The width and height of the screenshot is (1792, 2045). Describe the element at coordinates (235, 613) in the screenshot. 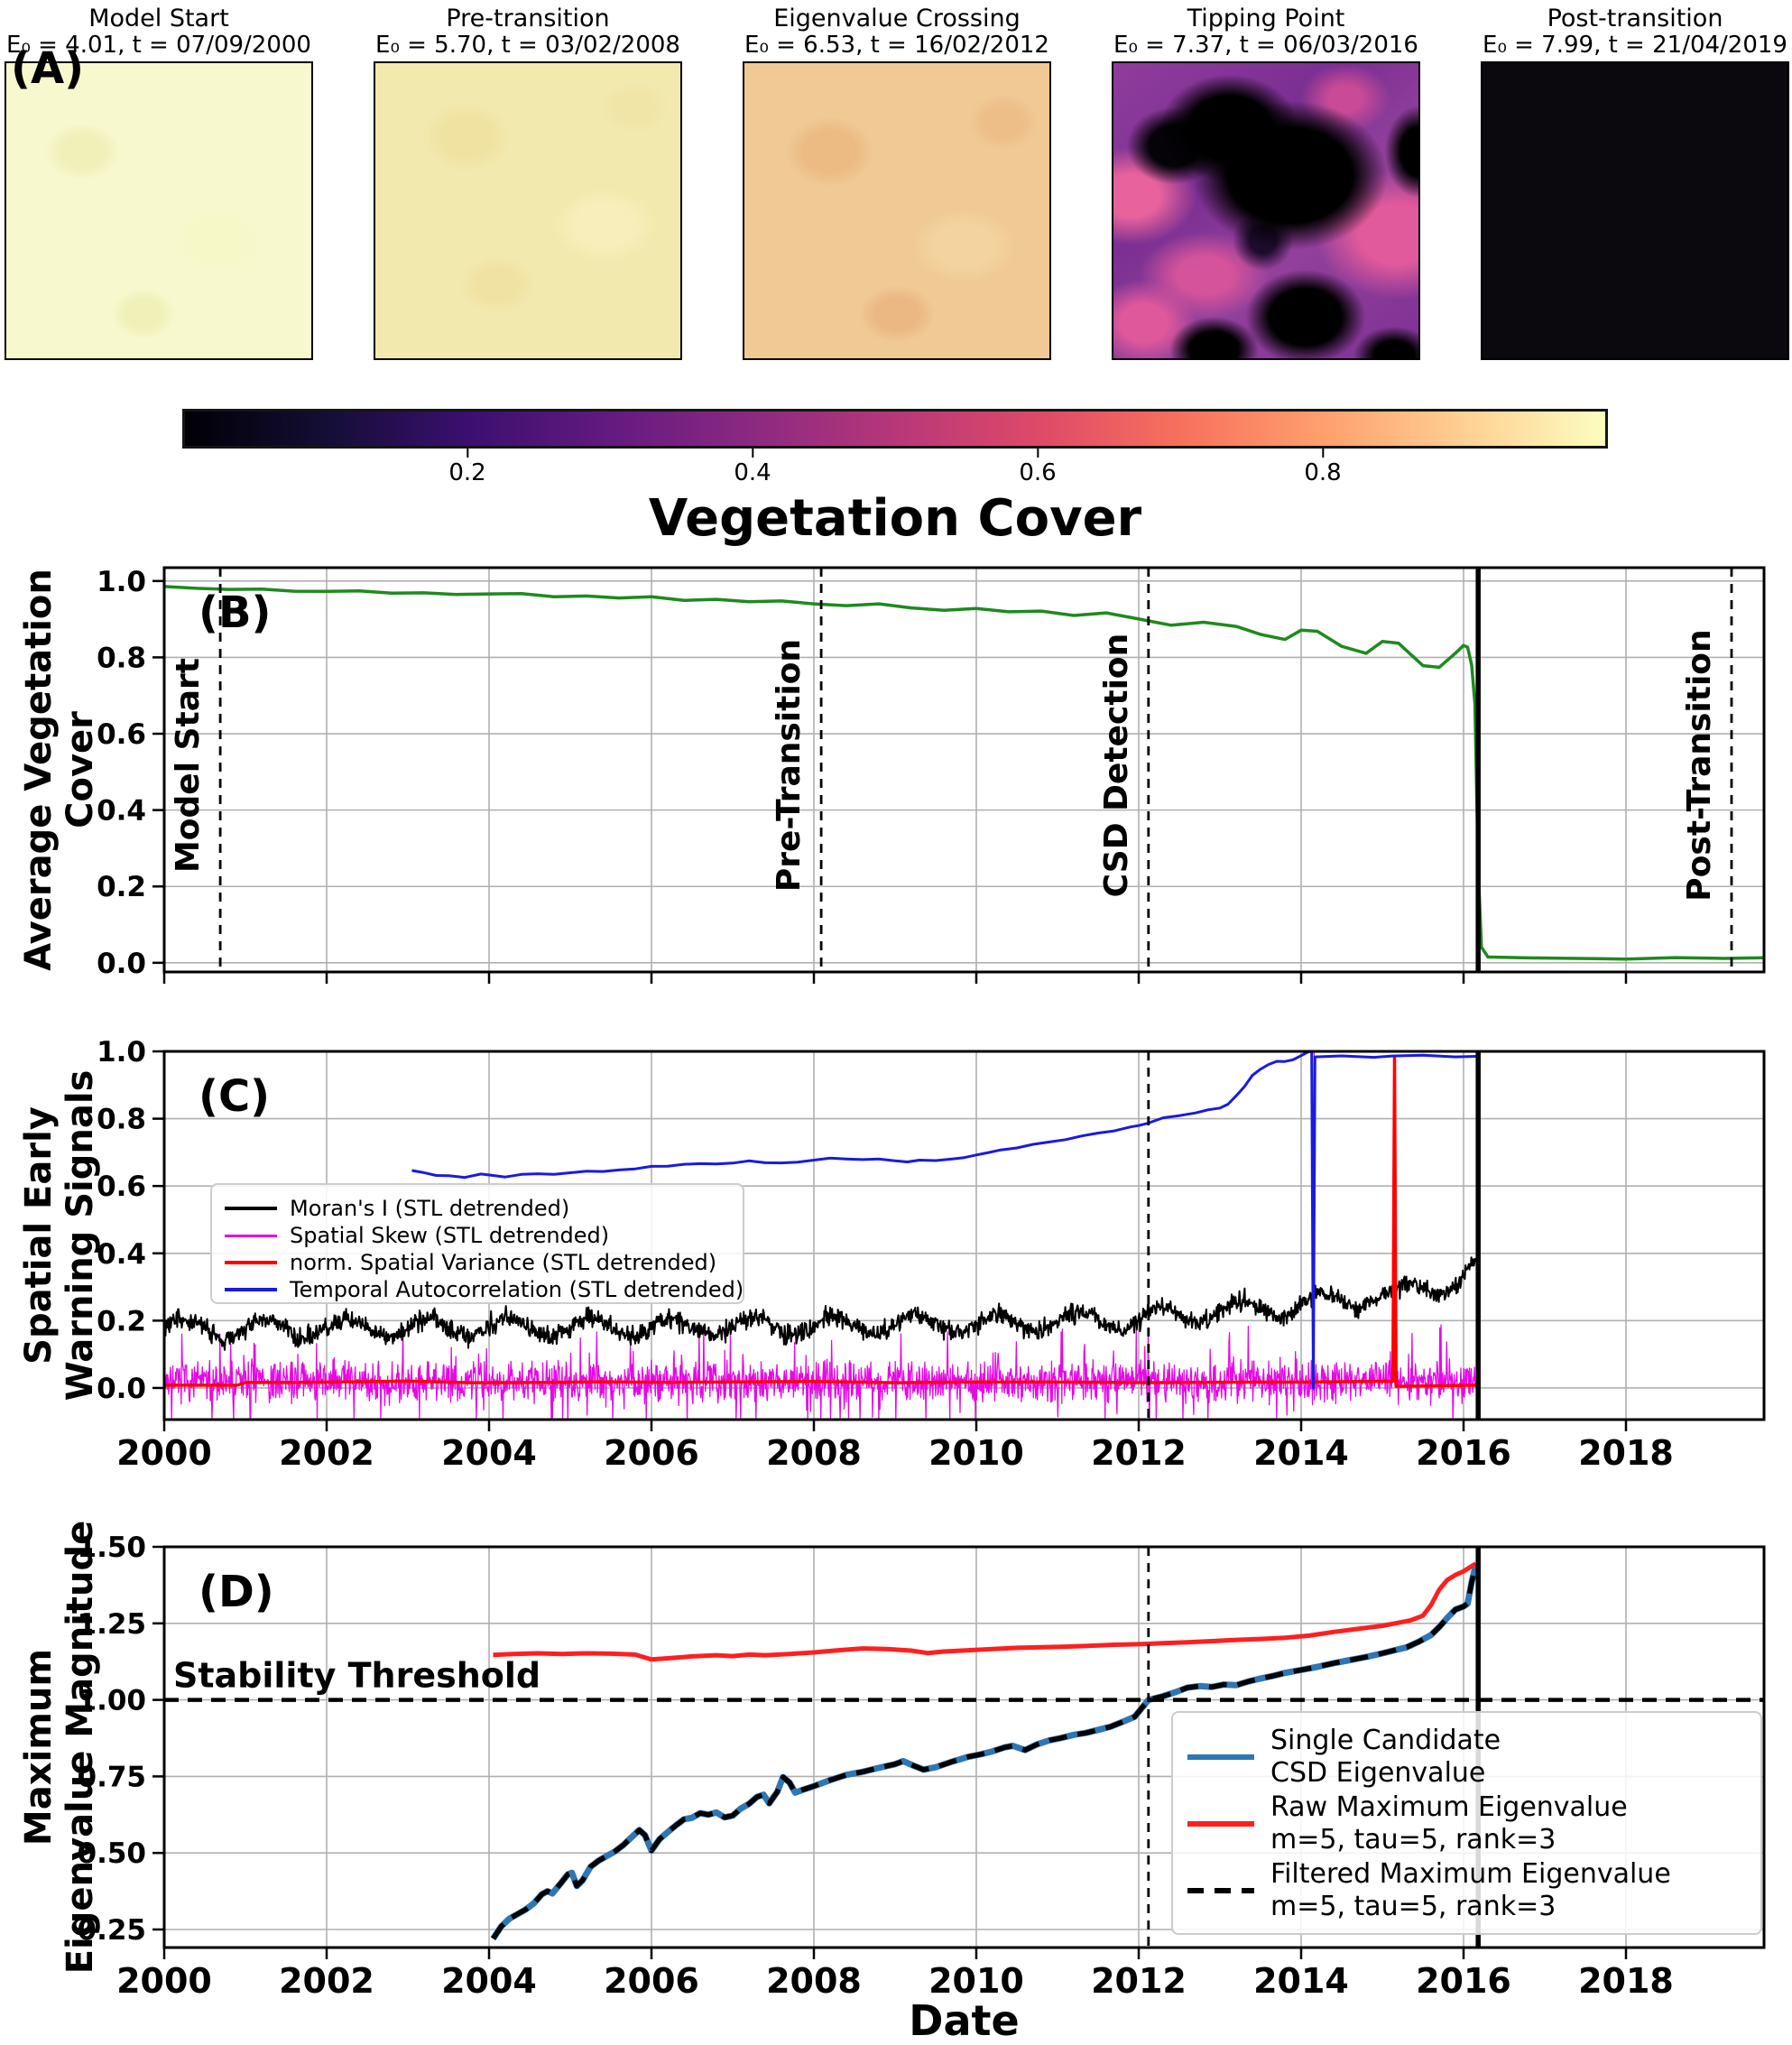

I see `panel-label-panelB: (B)` at that location.